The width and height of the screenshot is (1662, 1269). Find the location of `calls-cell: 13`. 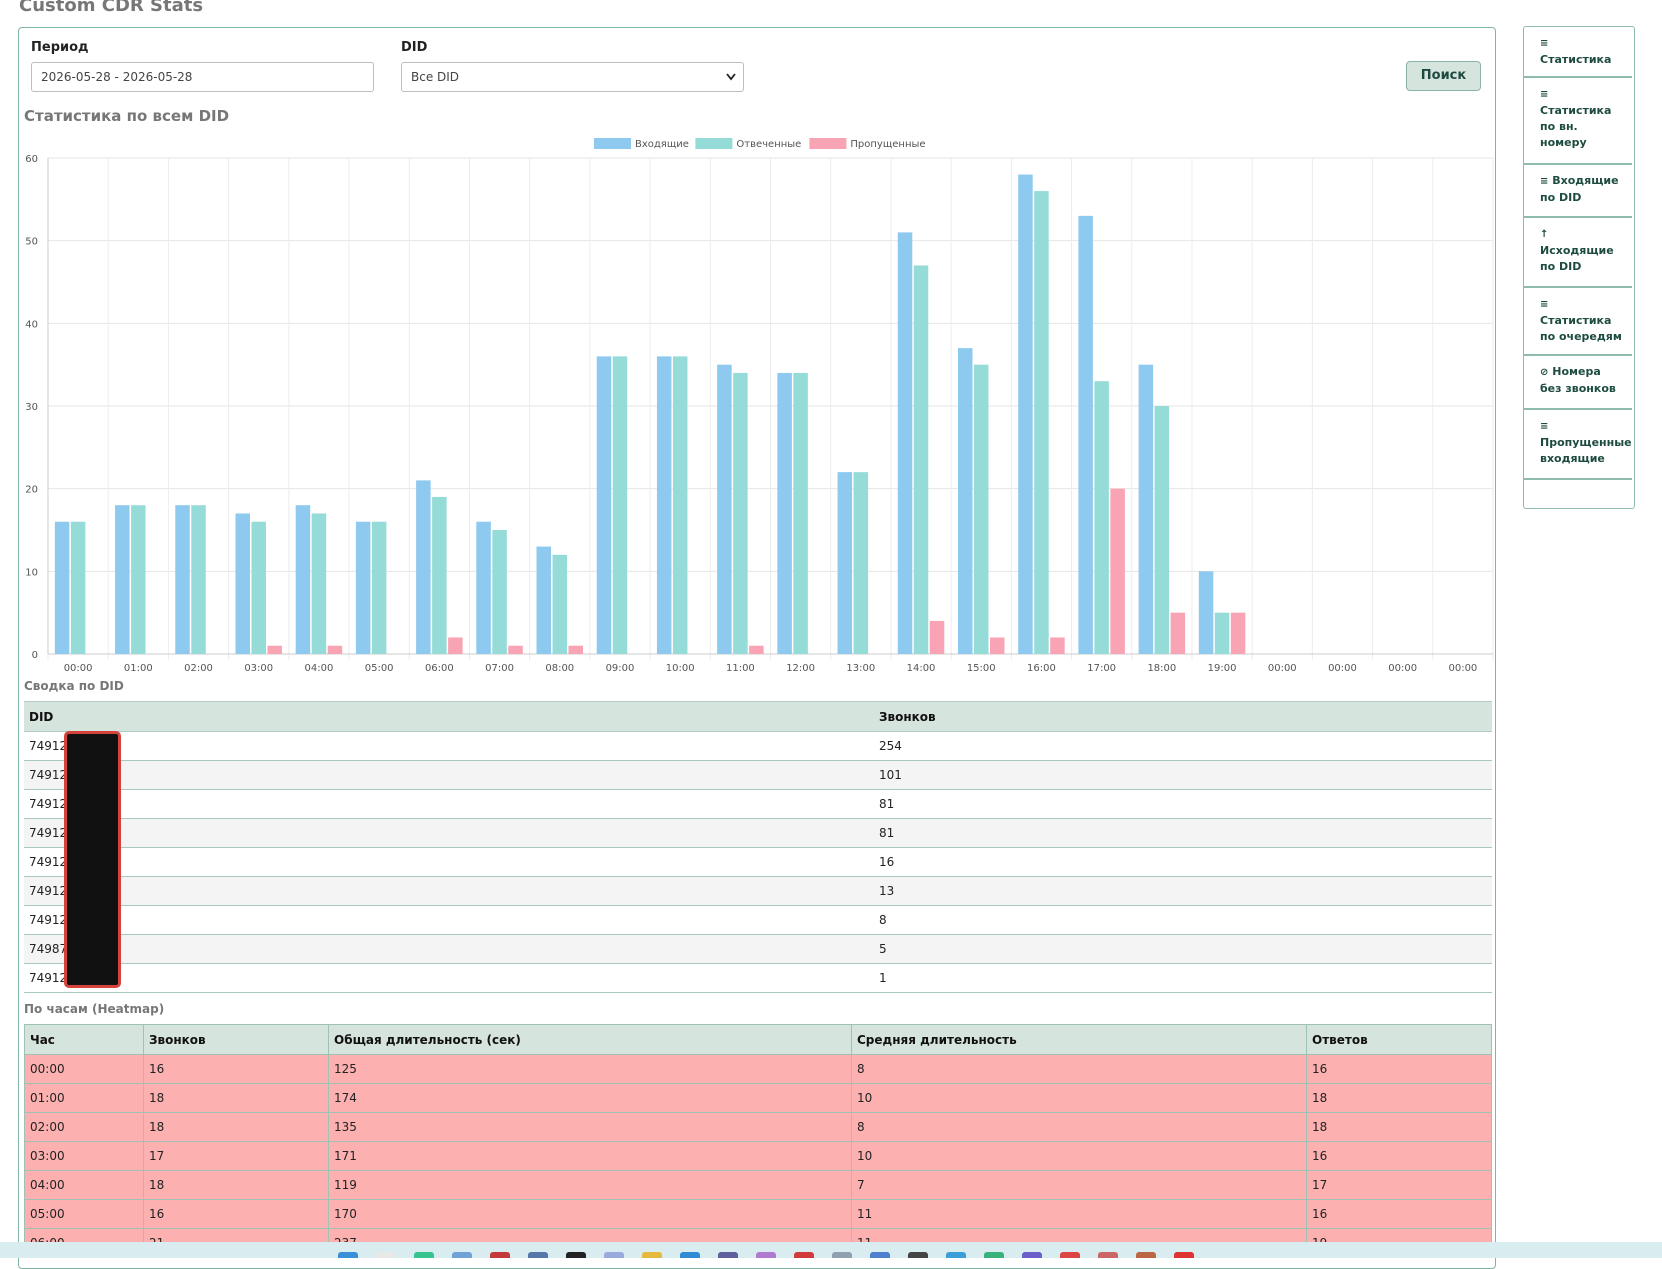

calls-cell: 13 is located at coordinates (1183, 891).